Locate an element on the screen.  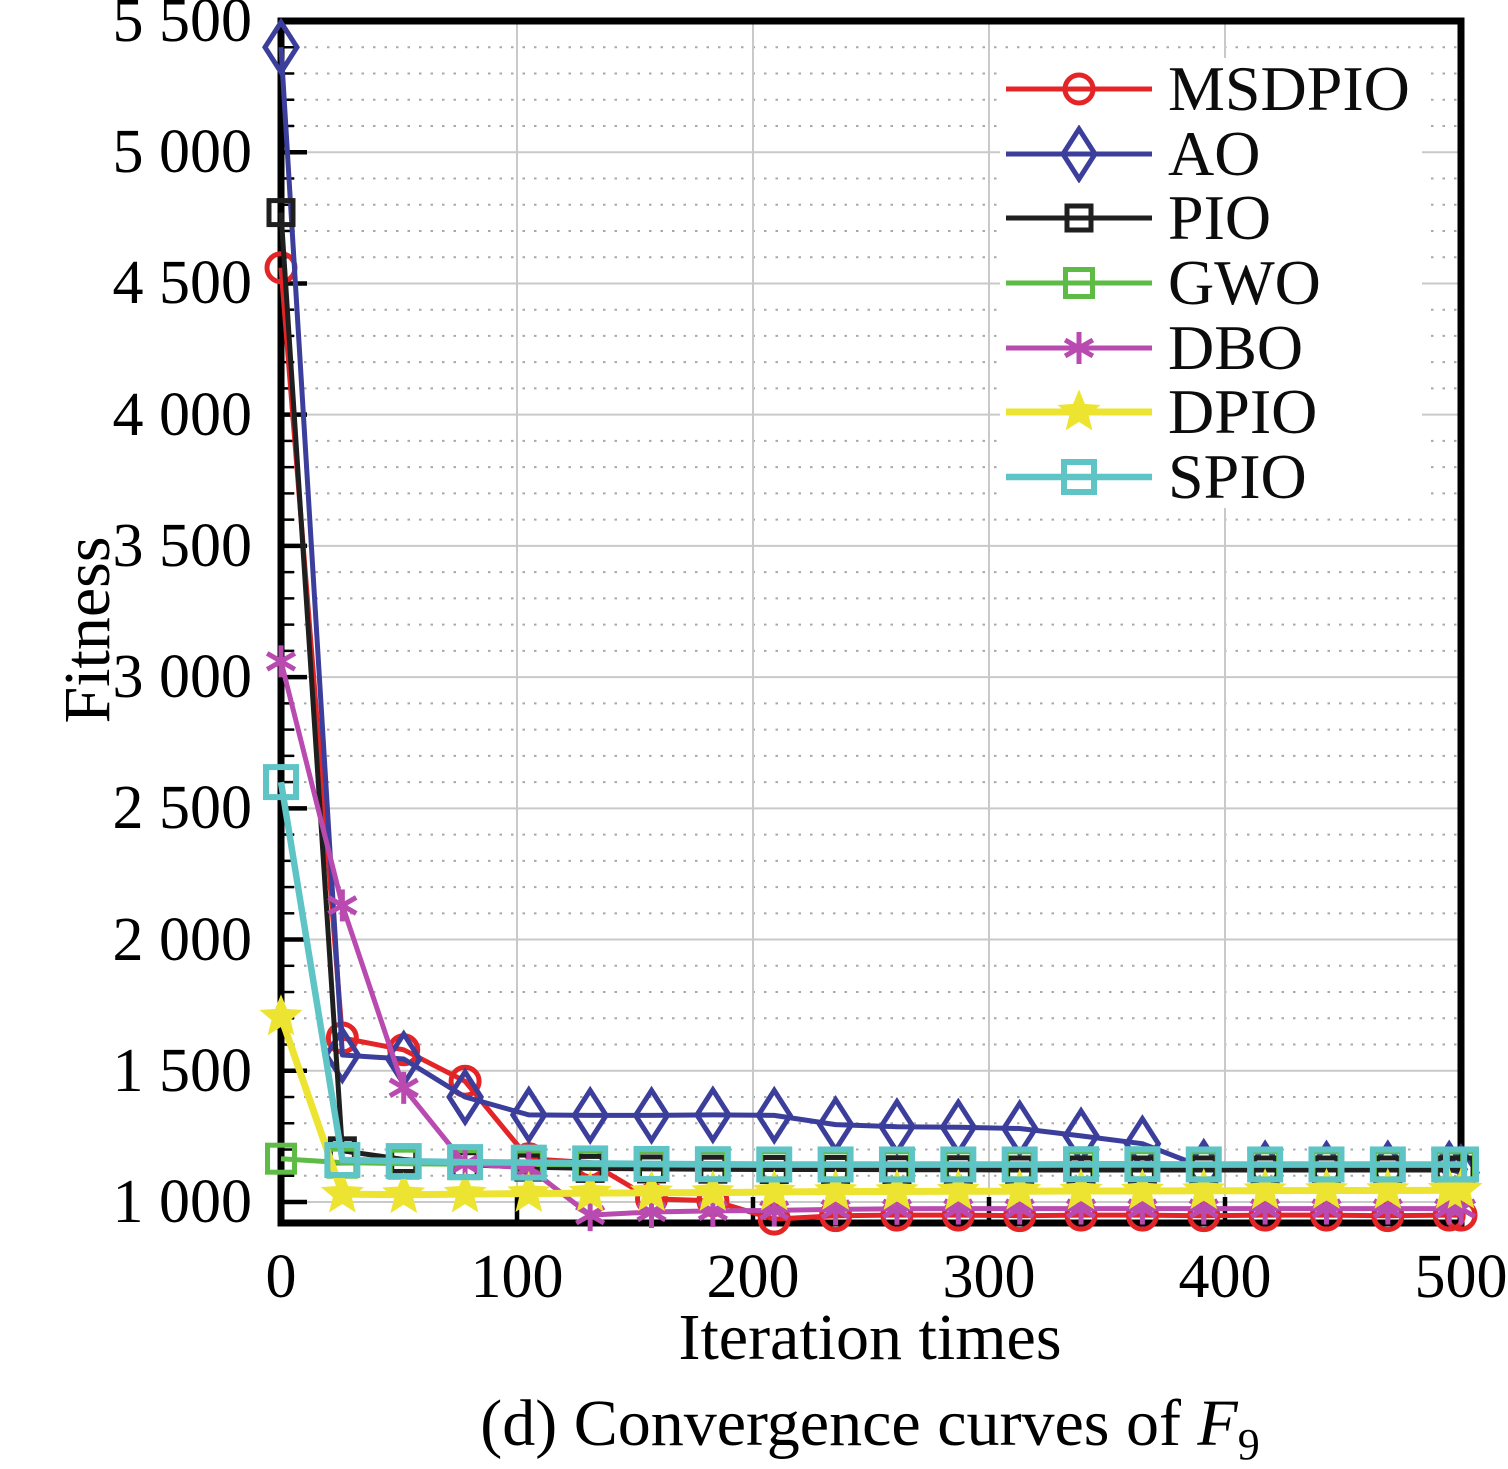
y-tick-label: 3 500 is located at coordinates (182, 545).